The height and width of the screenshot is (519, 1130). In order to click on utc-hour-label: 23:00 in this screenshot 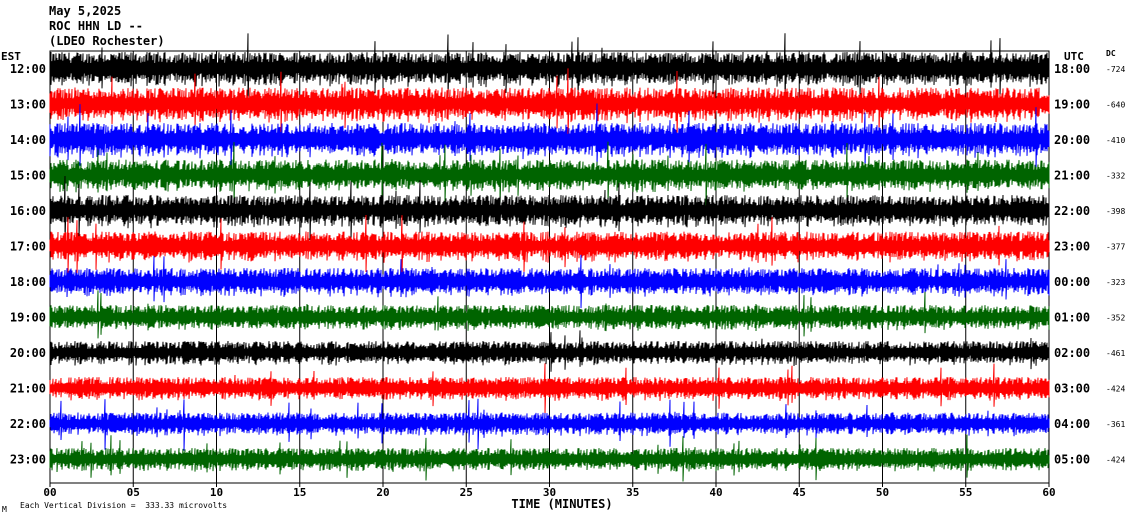, I will do `click(1072, 247)`.